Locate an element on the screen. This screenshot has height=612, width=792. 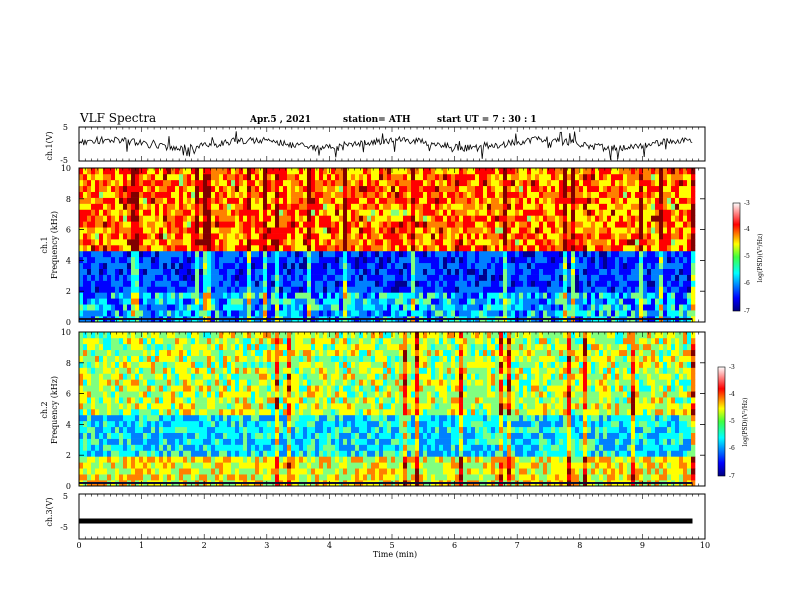
cb1-tick-6: -6 is located at coordinates (747, 283).